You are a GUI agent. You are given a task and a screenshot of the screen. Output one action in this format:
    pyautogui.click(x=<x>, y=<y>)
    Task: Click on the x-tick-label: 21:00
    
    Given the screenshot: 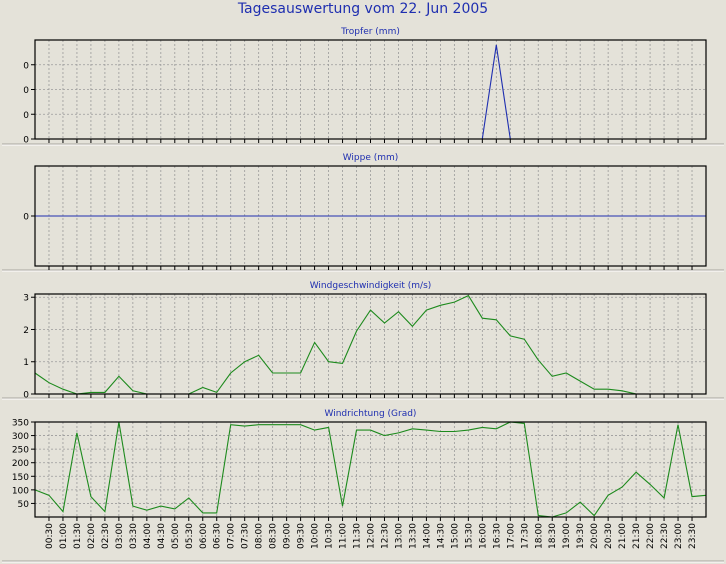 What is the action you would take?
    pyautogui.click(x=623, y=536)
    